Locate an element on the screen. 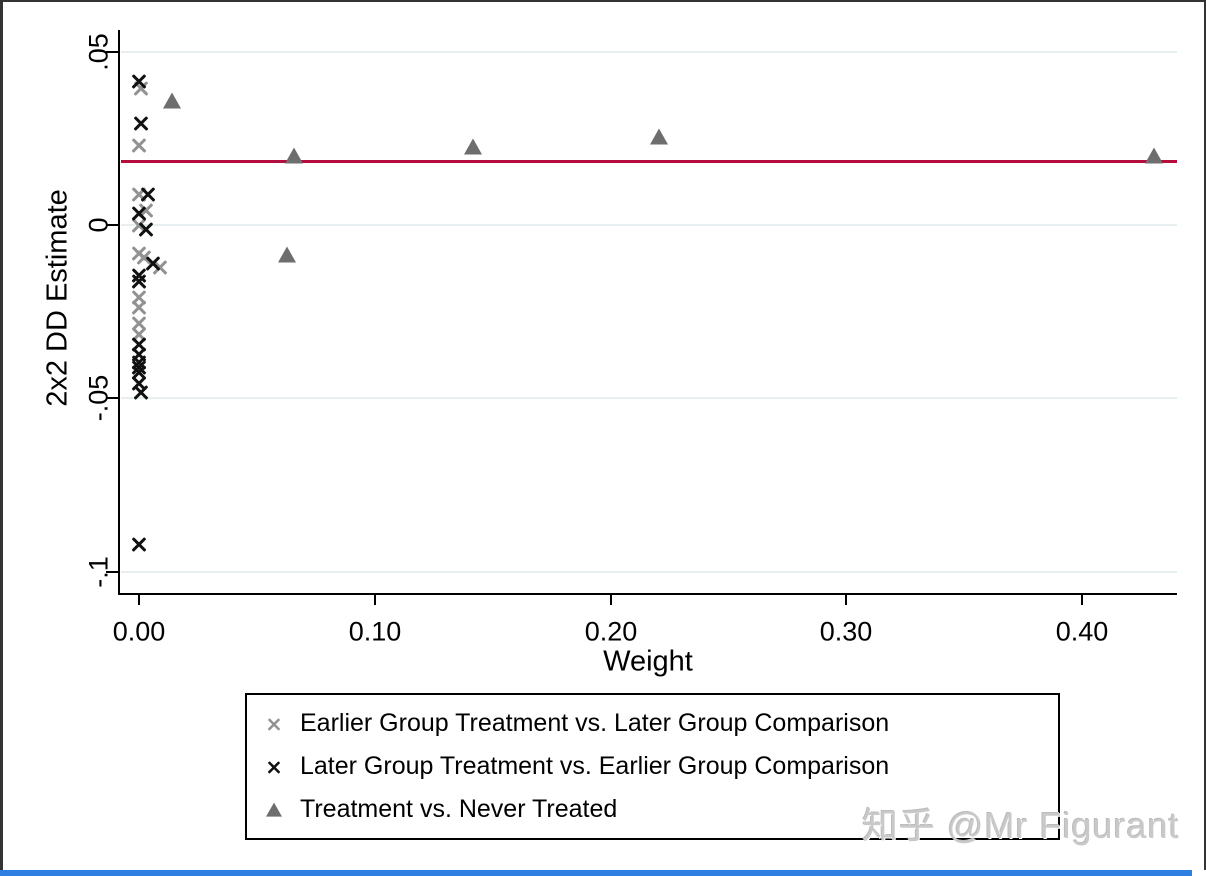  legend-row: Treatment vs. Never Treated is located at coordinates (657, 809).